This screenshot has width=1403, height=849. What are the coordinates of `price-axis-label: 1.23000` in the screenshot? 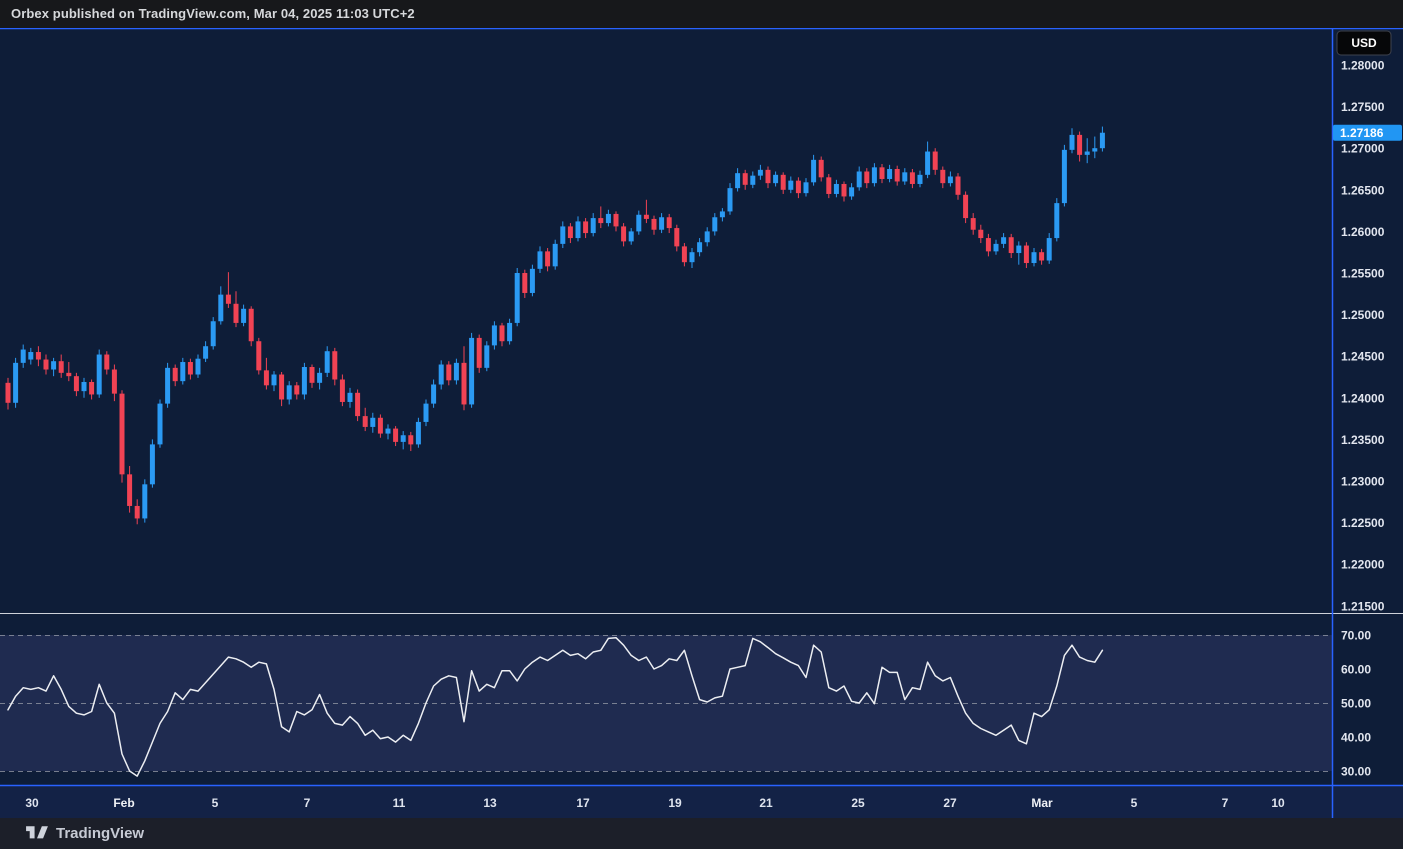 It's located at (1363, 482).